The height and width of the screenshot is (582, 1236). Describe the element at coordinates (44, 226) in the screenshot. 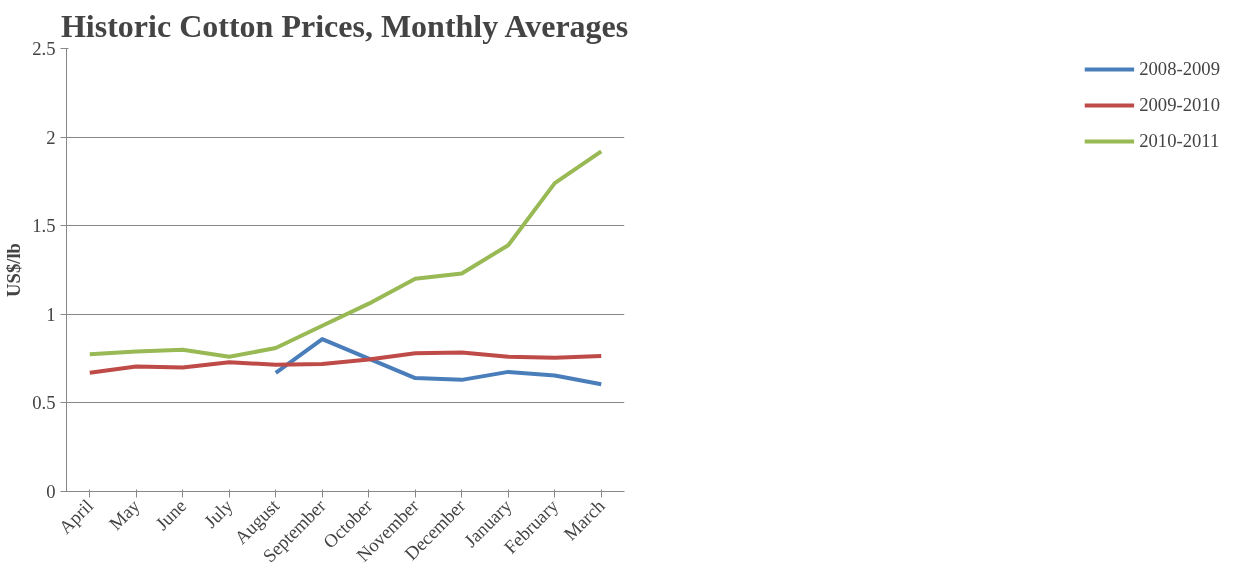

I see `y-tick-label: 1.5` at that location.